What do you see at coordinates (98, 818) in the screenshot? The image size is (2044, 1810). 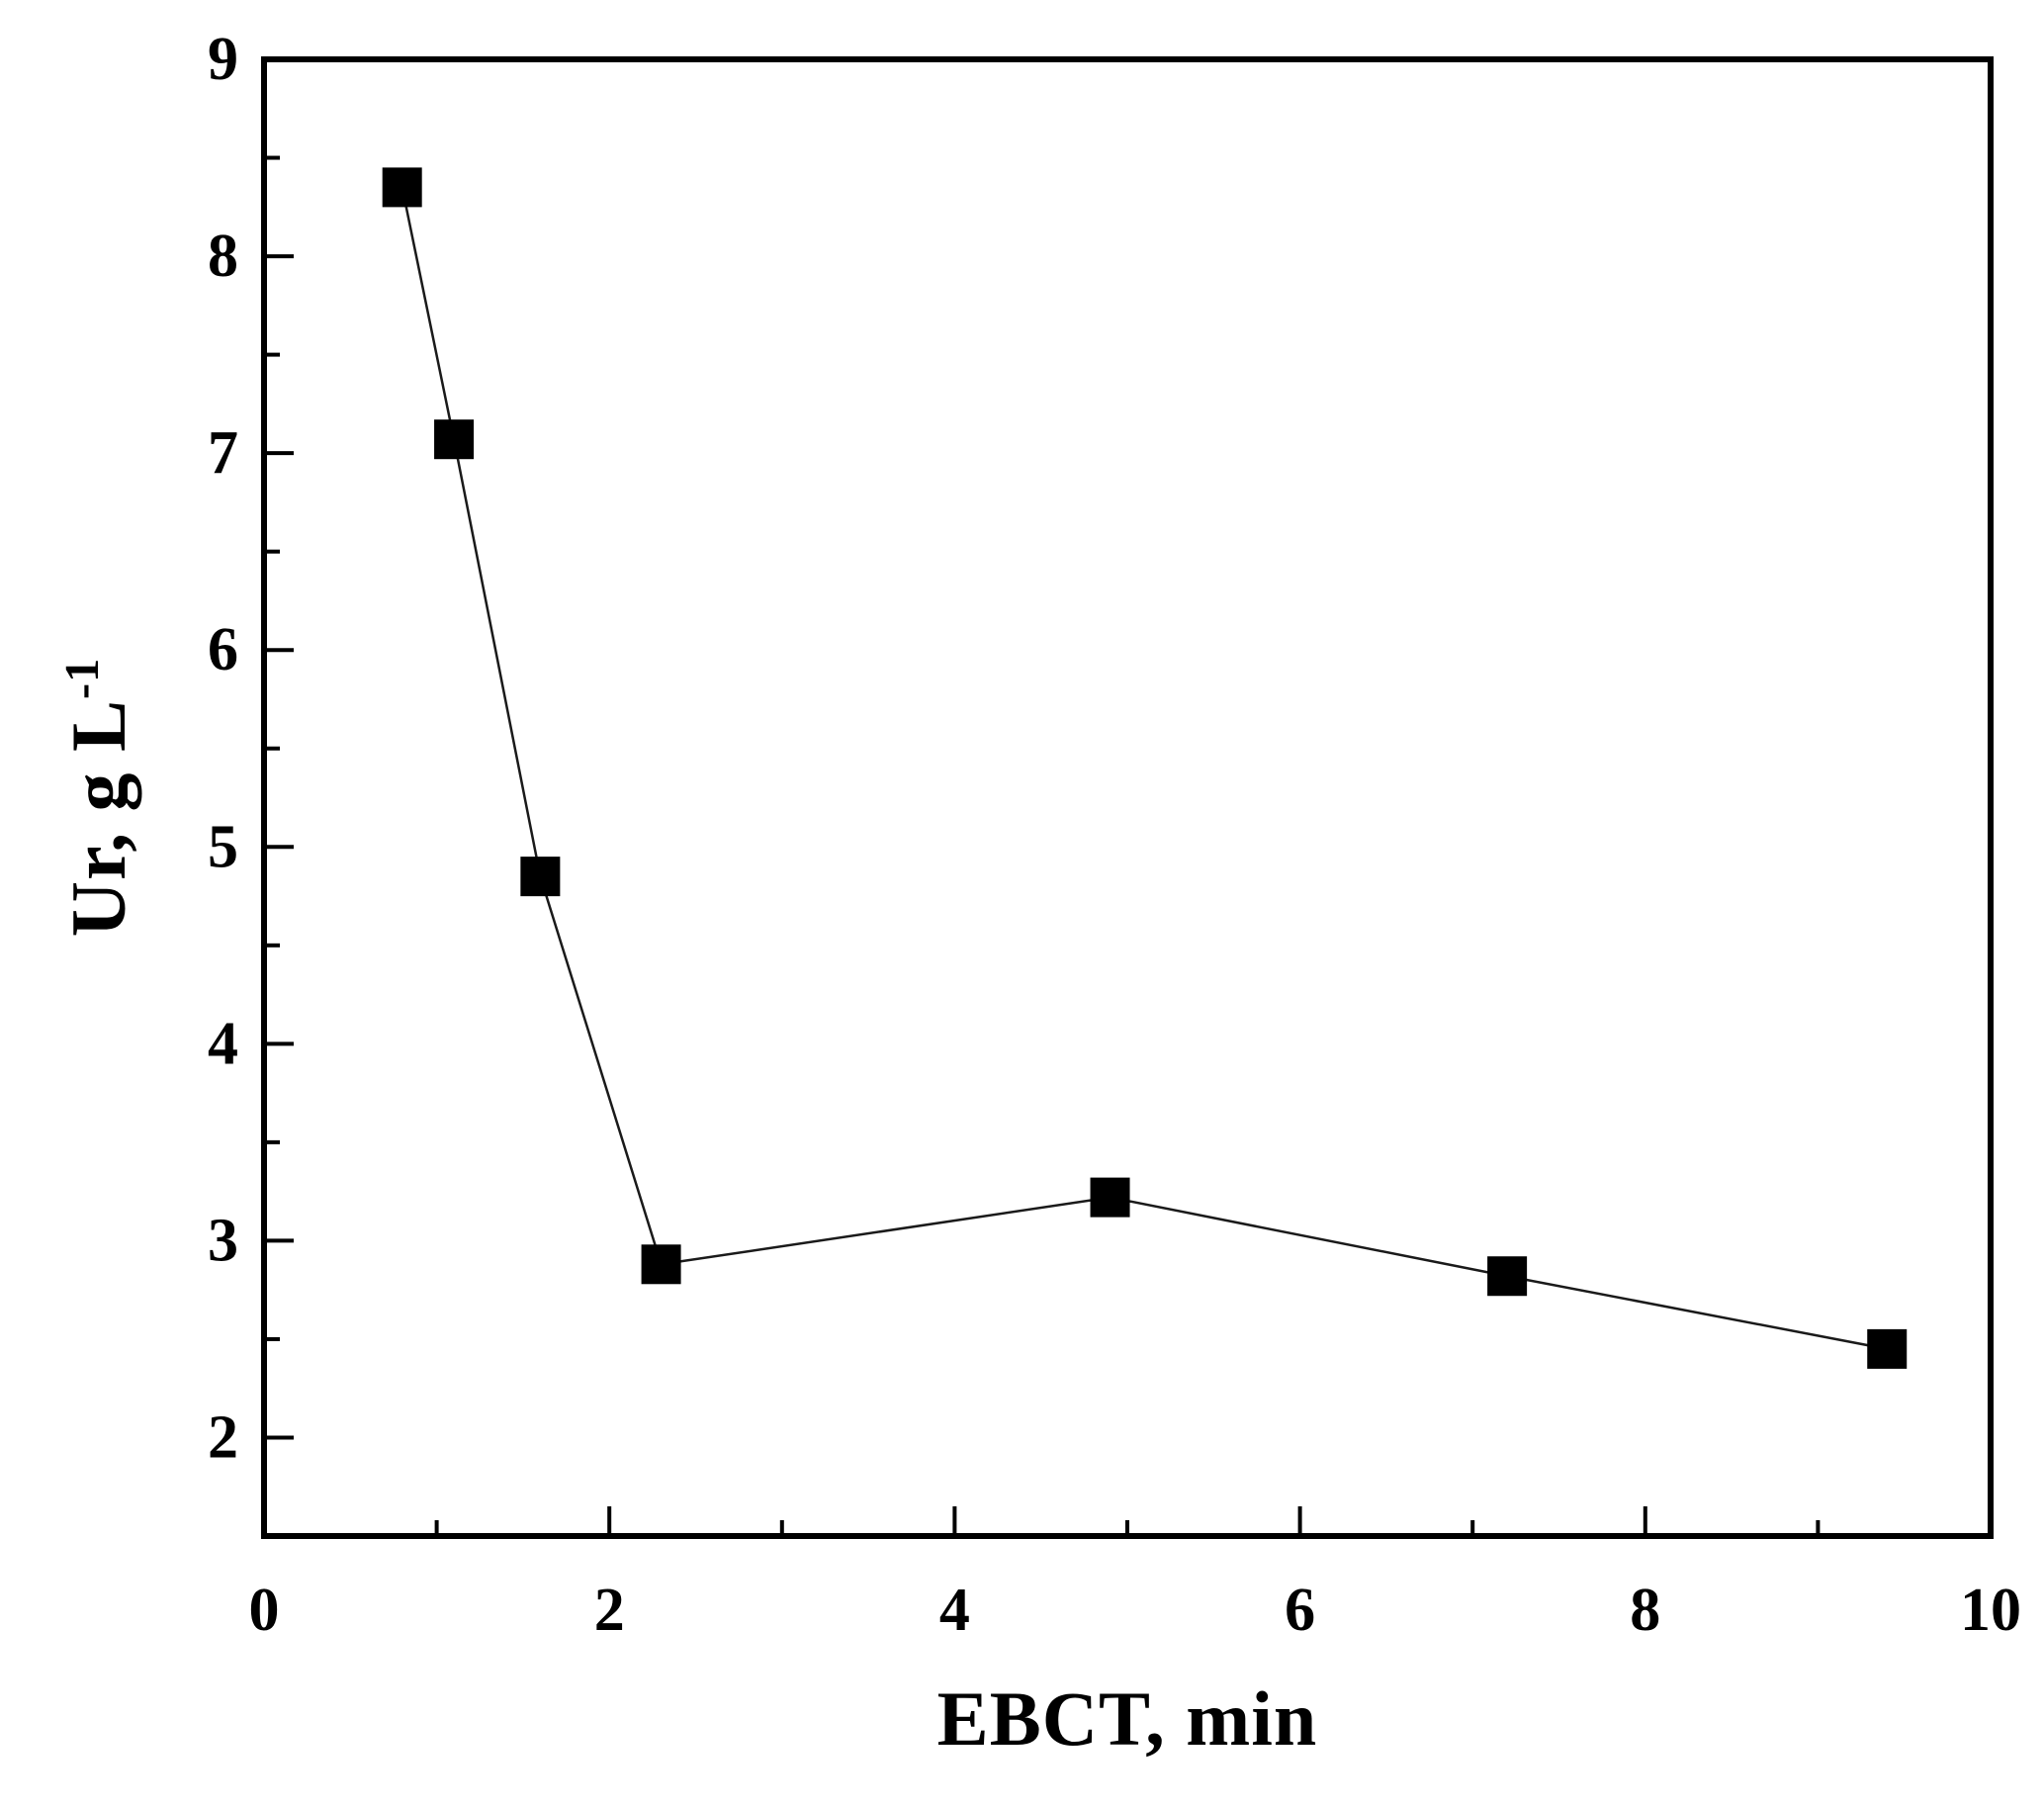 I see `y-axis-label-text: Ur, g L` at bounding box center [98, 818].